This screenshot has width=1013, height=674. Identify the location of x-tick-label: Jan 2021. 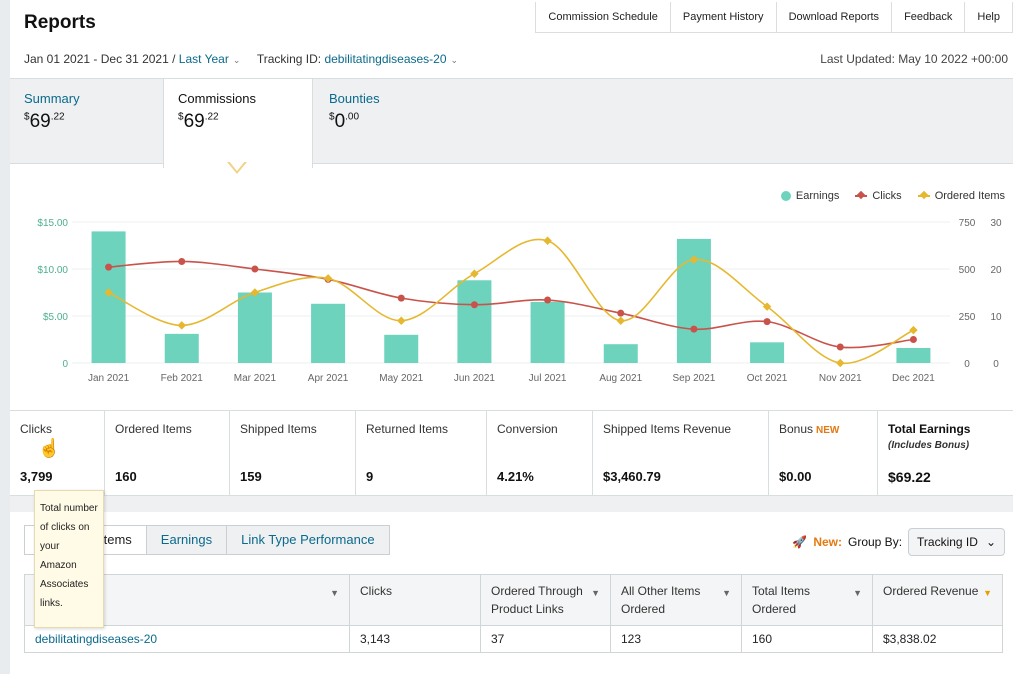
(109, 378).